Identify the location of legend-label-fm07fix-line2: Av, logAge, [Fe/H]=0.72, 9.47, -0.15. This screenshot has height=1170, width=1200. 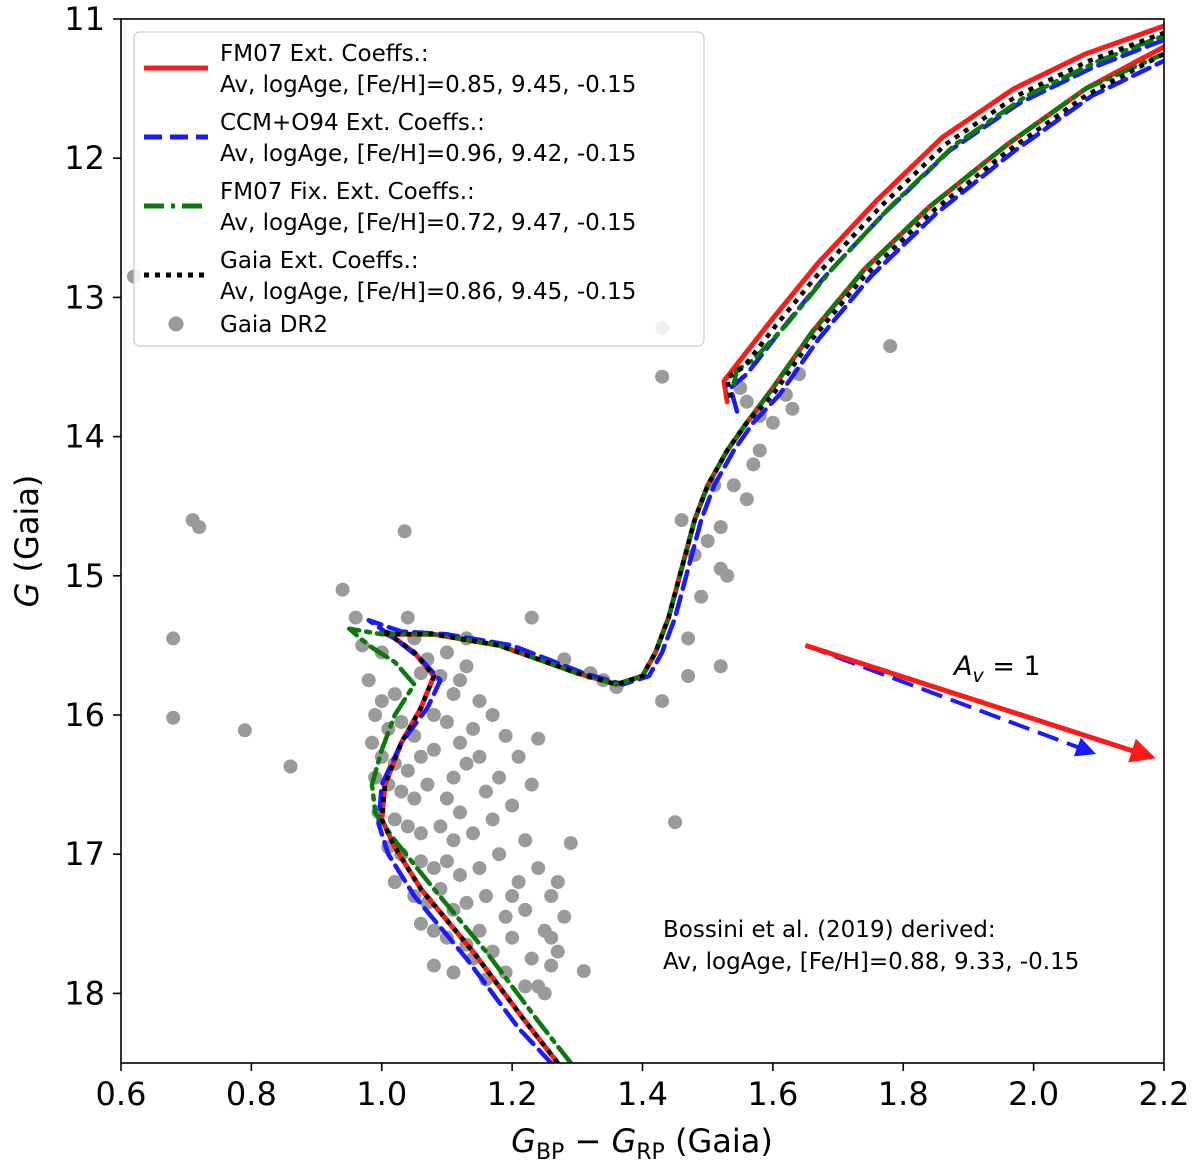
(428, 223).